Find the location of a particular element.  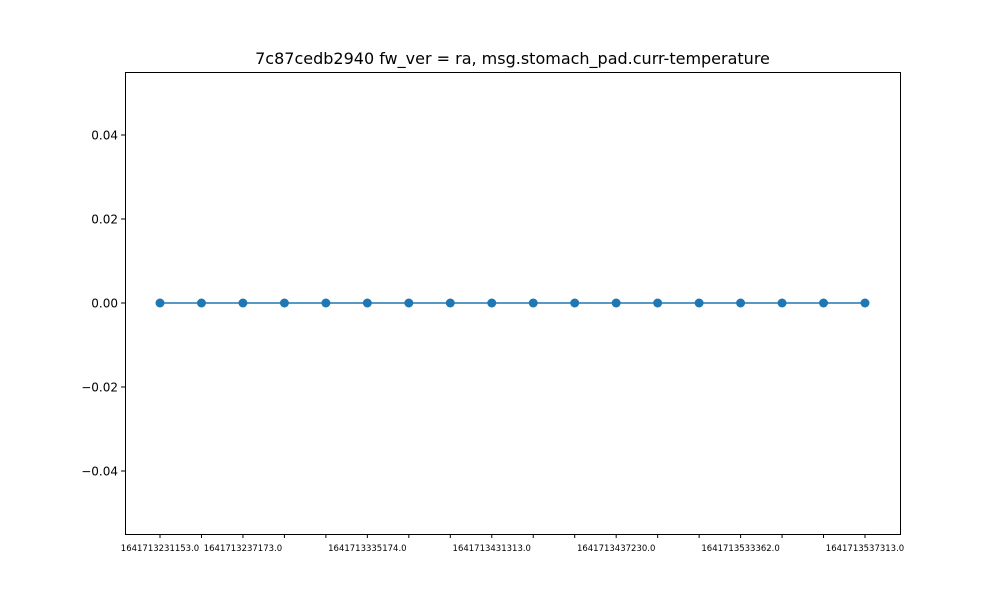

y-axis: 0.04 0.02 0.00 −0.02 −0.04 is located at coordinates (103, 304).